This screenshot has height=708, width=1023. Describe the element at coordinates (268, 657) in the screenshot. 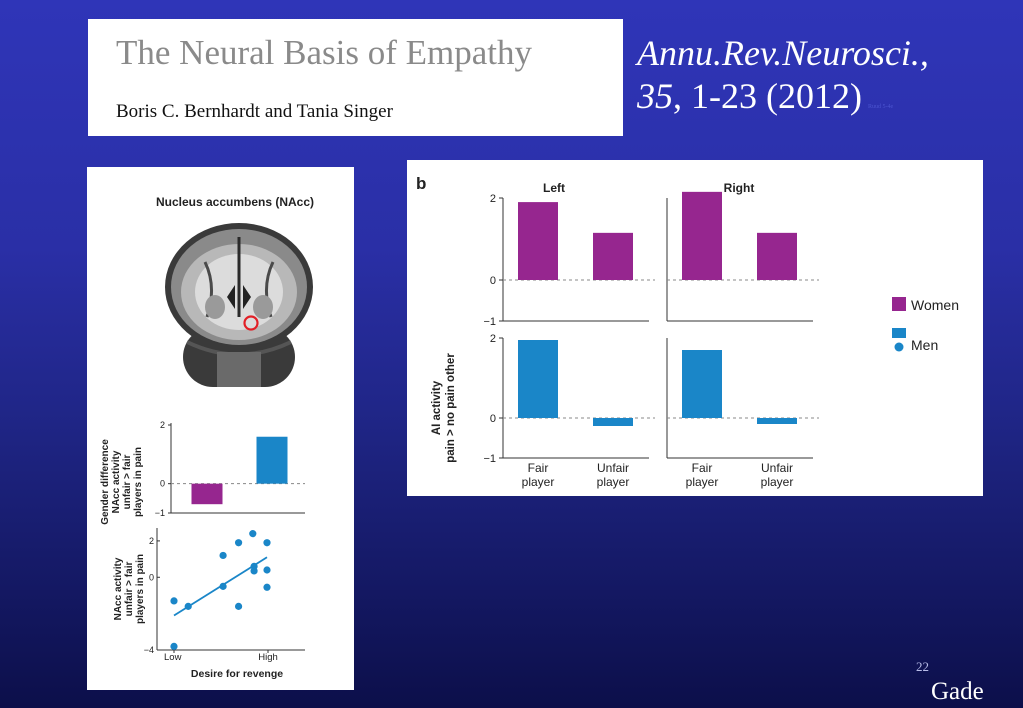

I see `sc-xtick-label: High` at that location.